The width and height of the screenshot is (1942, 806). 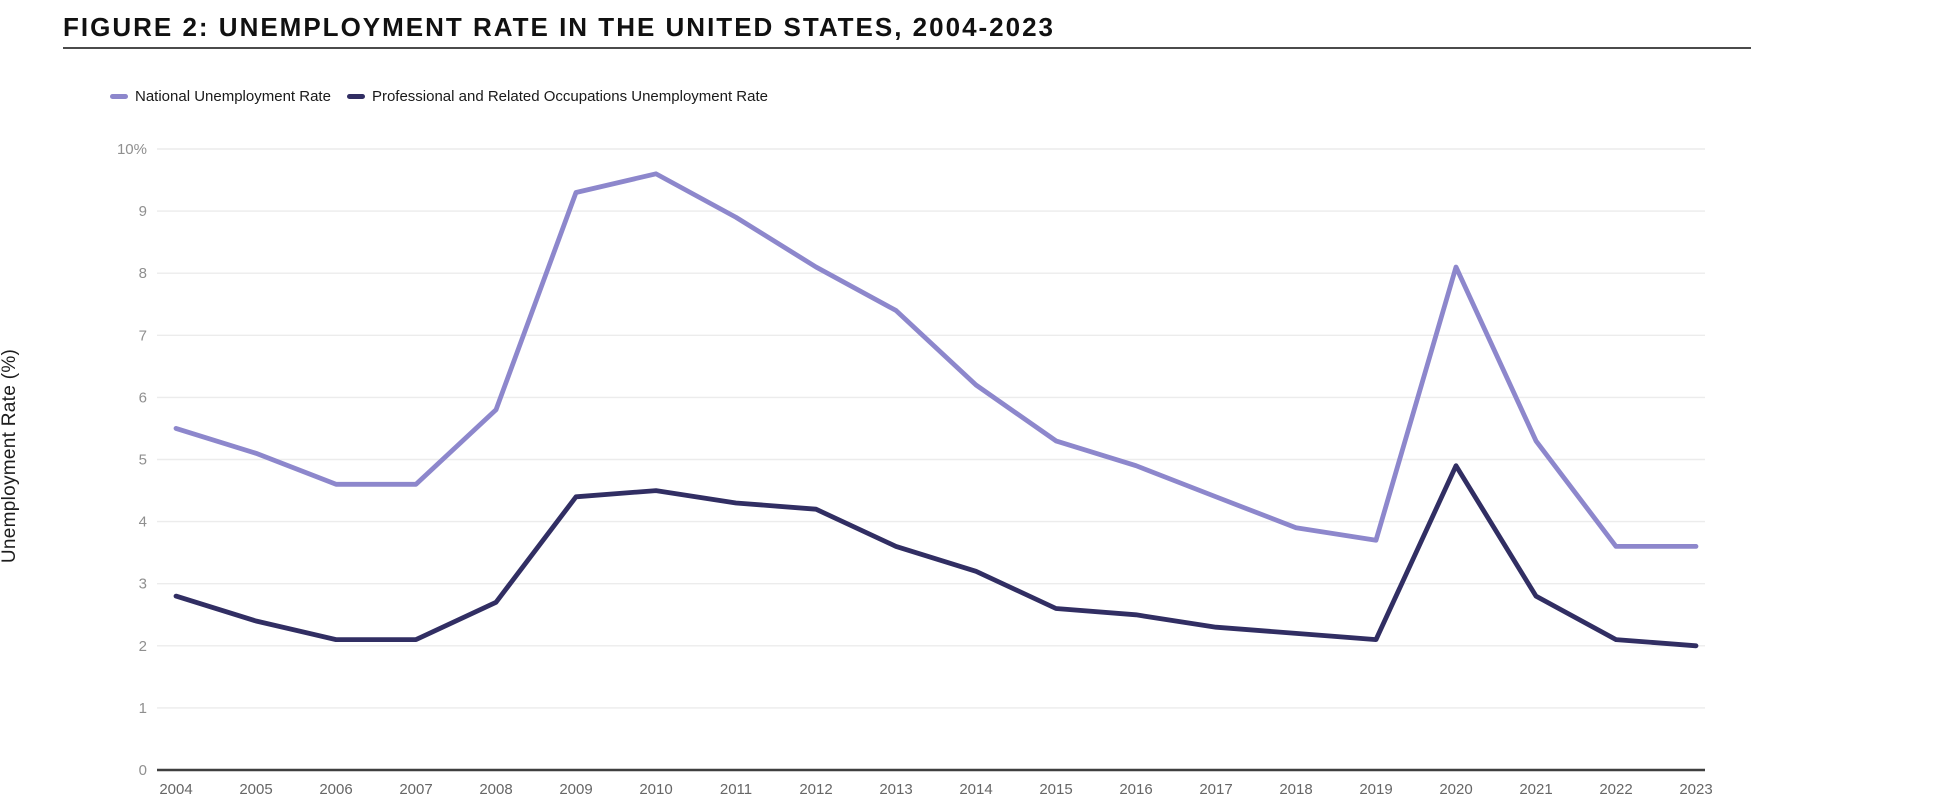 I want to click on x-tick-label: 2017, so click(x=1215, y=789).